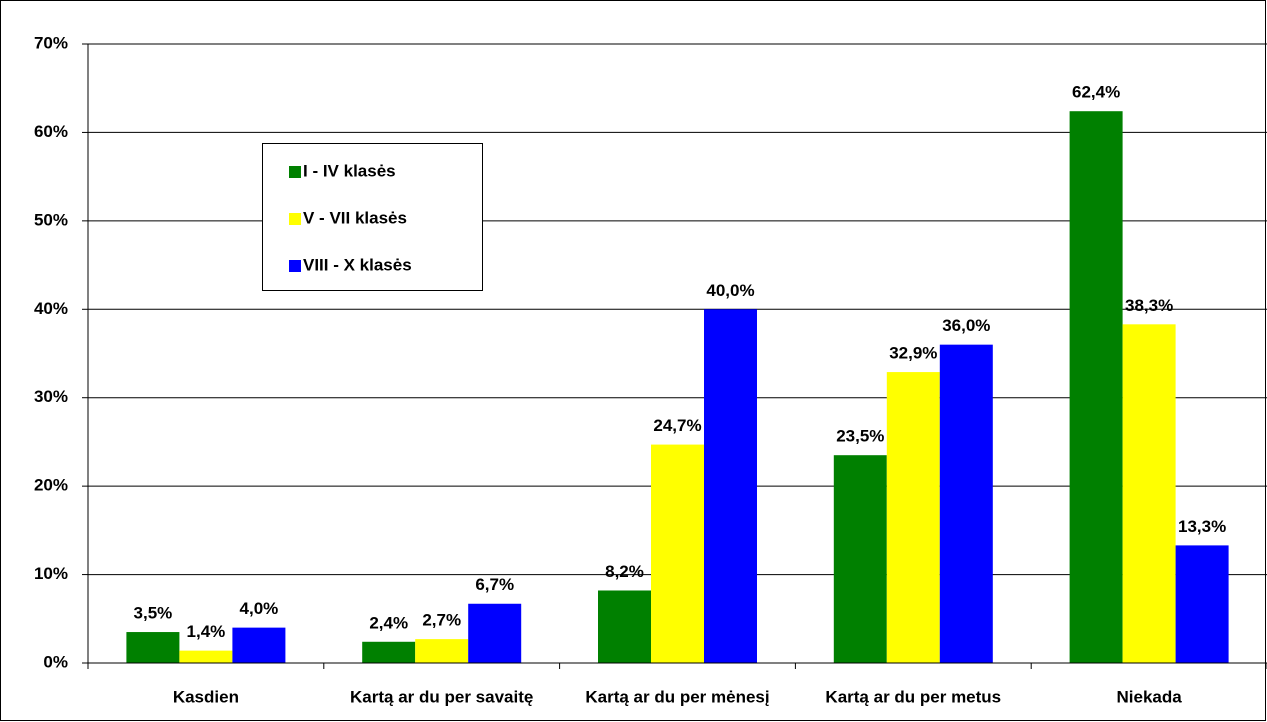  Describe the element at coordinates (1202, 526) in the screenshot. I see `value-label: 13,3%` at that location.